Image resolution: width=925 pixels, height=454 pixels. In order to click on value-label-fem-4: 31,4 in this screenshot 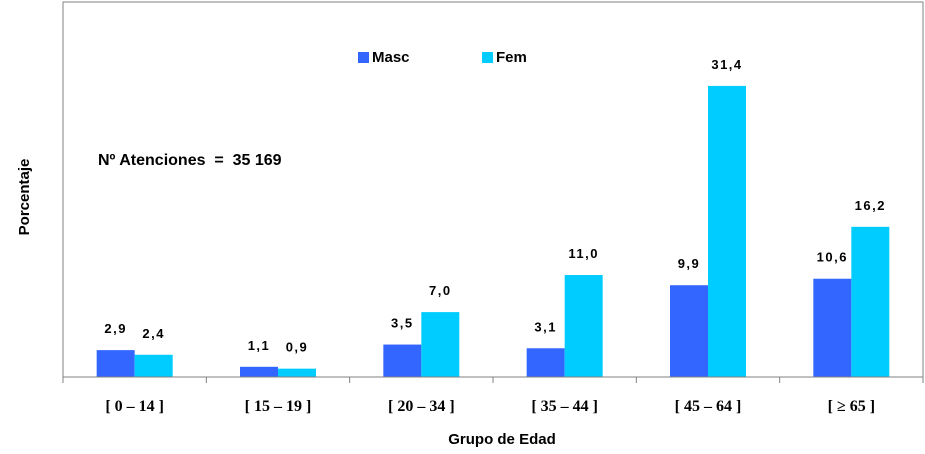, I will do `click(726, 64)`.